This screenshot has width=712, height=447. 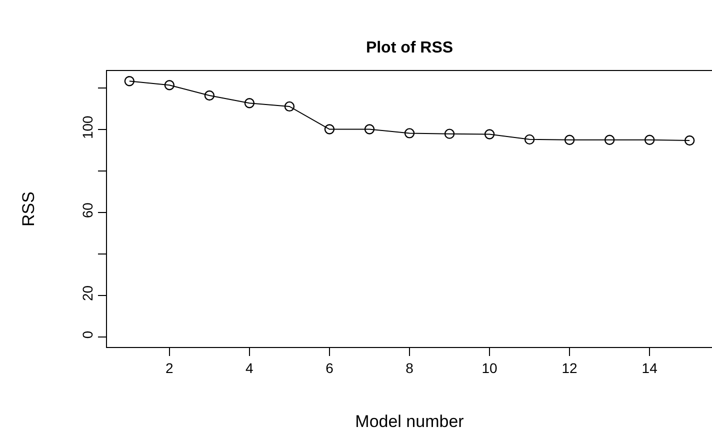 What do you see at coordinates (28, 209) in the screenshot?
I see `y-axis-title: RSS` at bounding box center [28, 209].